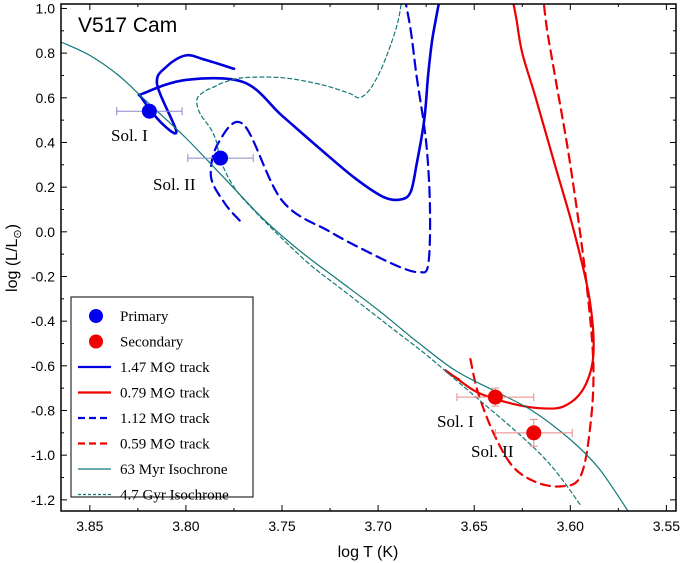 The width and height of the screenshot is (681, 563). What do you see at coordinates (12, 264) in the screenshot?
I see `y-axis-title-main: log (L/L` at bounding box center [12, 264].